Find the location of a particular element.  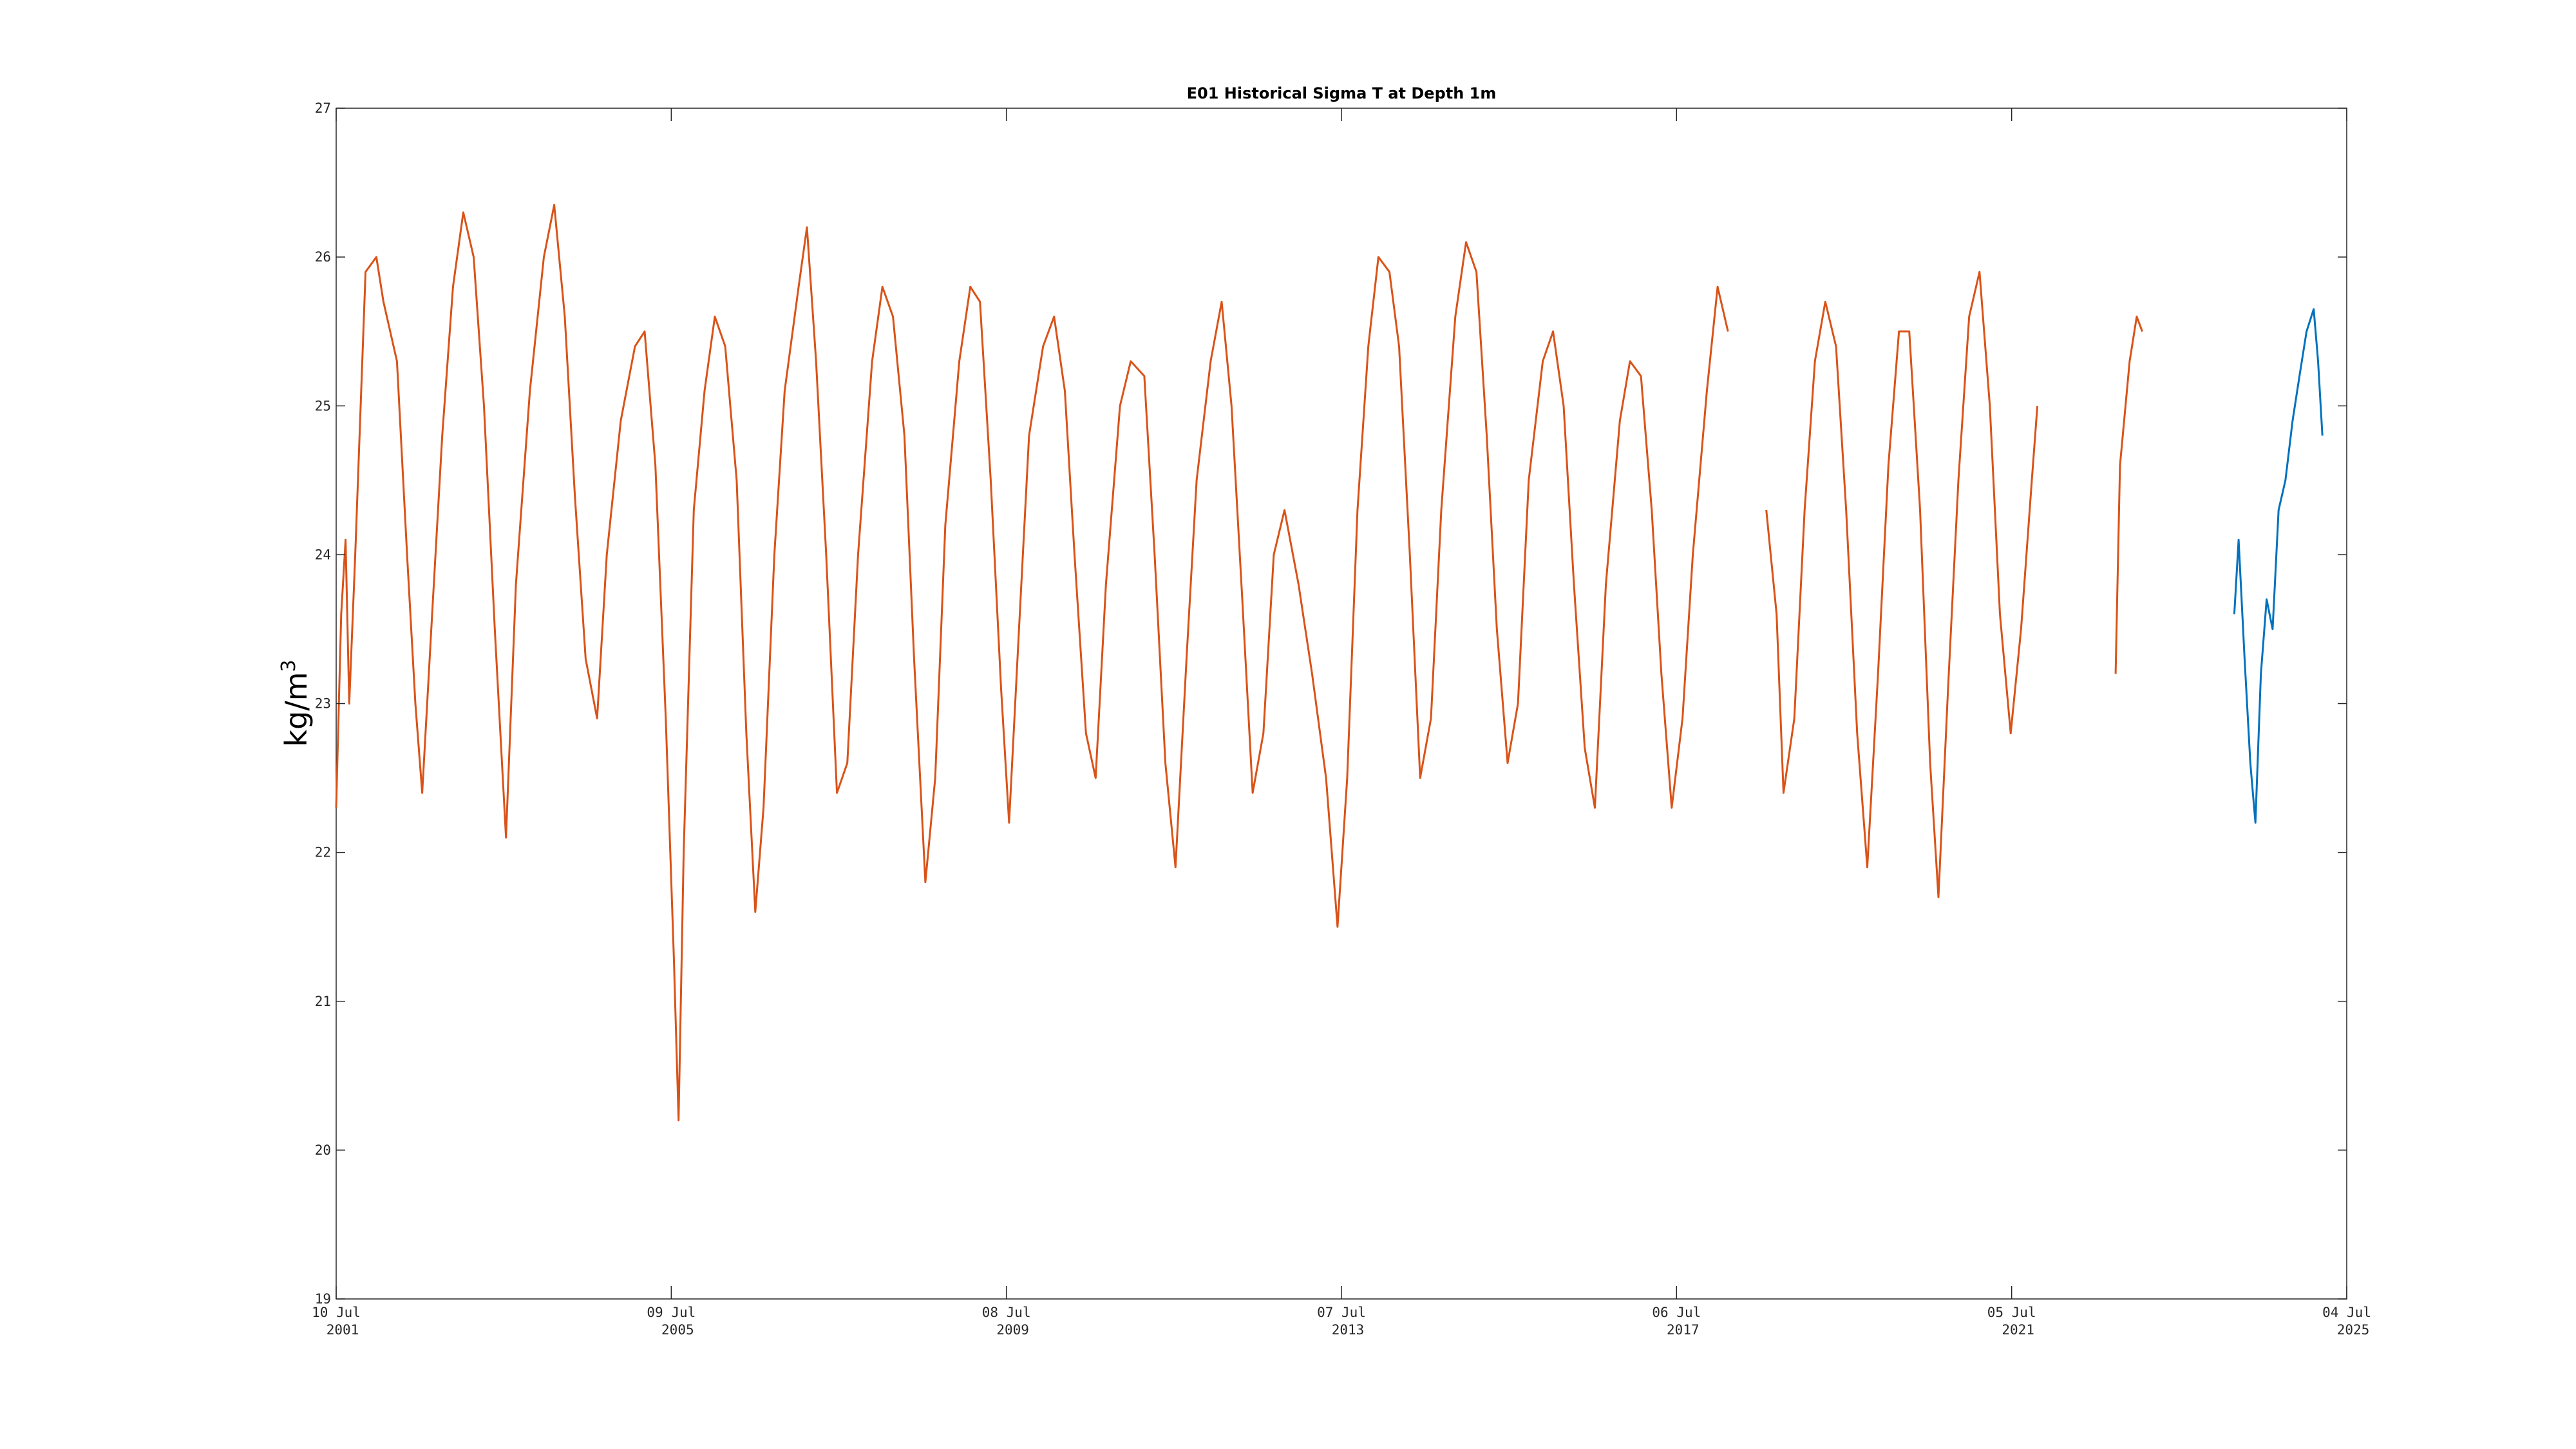

x-tick-label-date: 07 Jul is located at coordinates (1341, 1313).